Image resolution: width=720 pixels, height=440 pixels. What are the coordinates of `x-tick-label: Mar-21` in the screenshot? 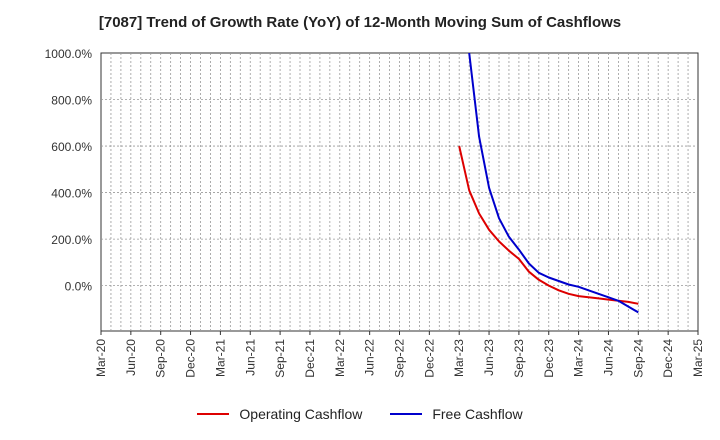 It's located at (220, 358).